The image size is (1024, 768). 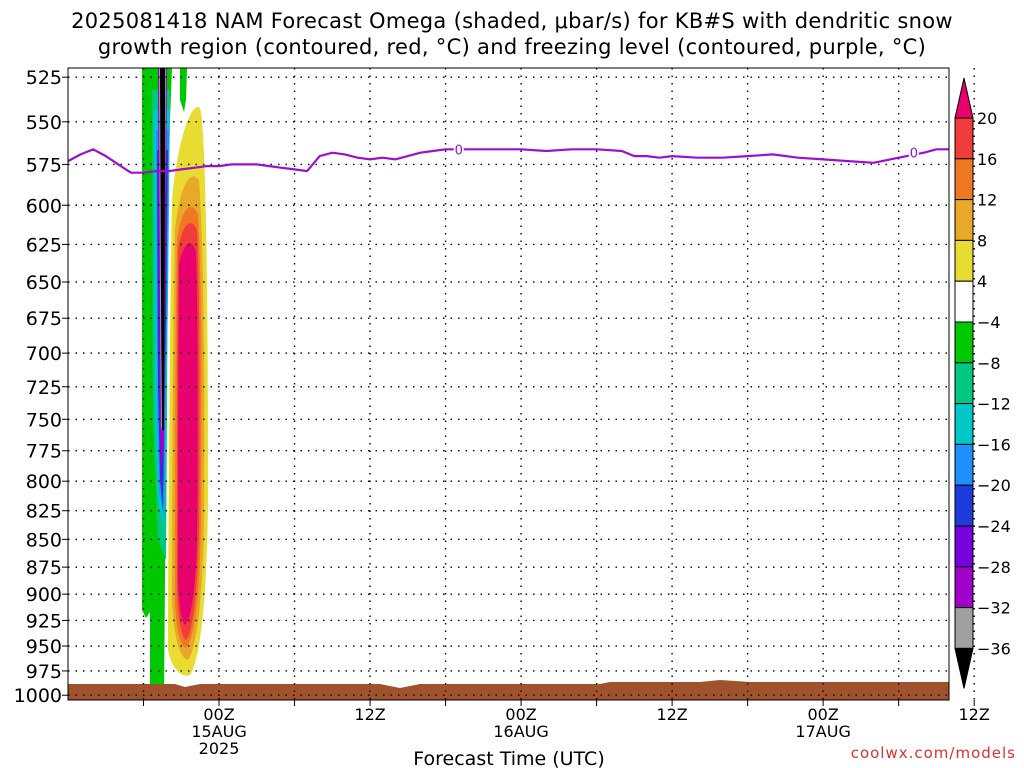 What do you see at coordinates (44, 568) in the screenshot?
I see `y-tick-label: 875` at bounding box center [44, 568].